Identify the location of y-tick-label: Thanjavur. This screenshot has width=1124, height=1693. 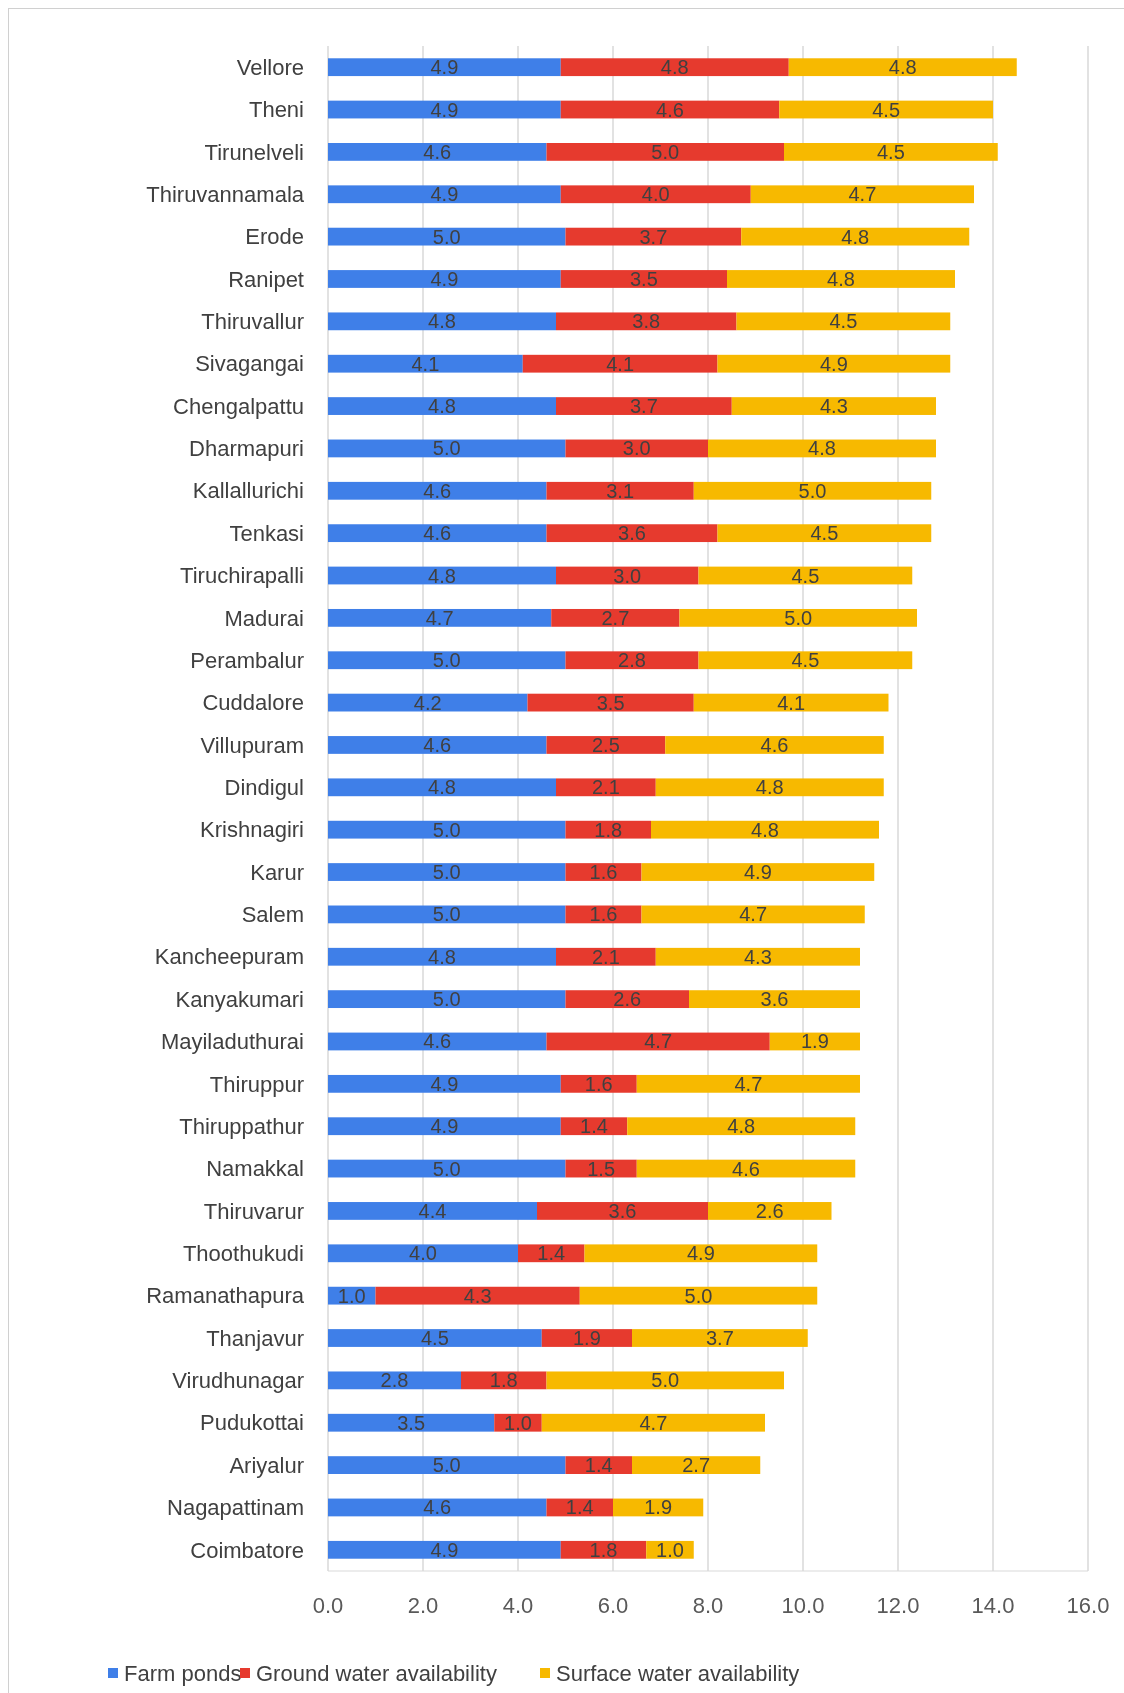
(255, 1338).